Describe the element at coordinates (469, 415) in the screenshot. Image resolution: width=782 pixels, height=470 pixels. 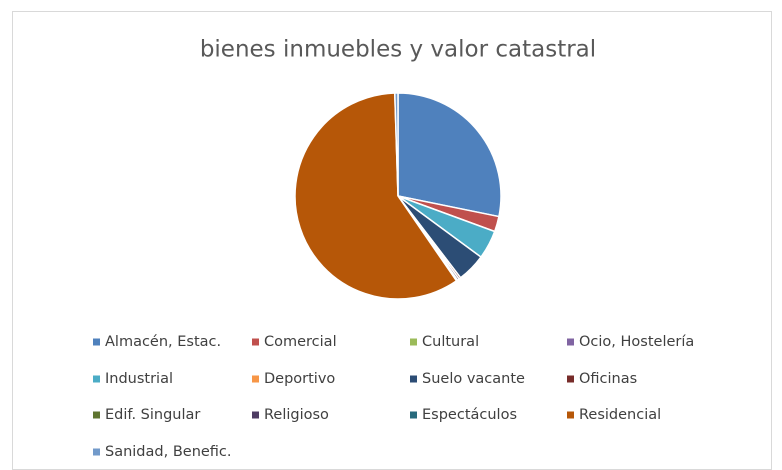
I see `legend-label: Espectáculos` at that location.